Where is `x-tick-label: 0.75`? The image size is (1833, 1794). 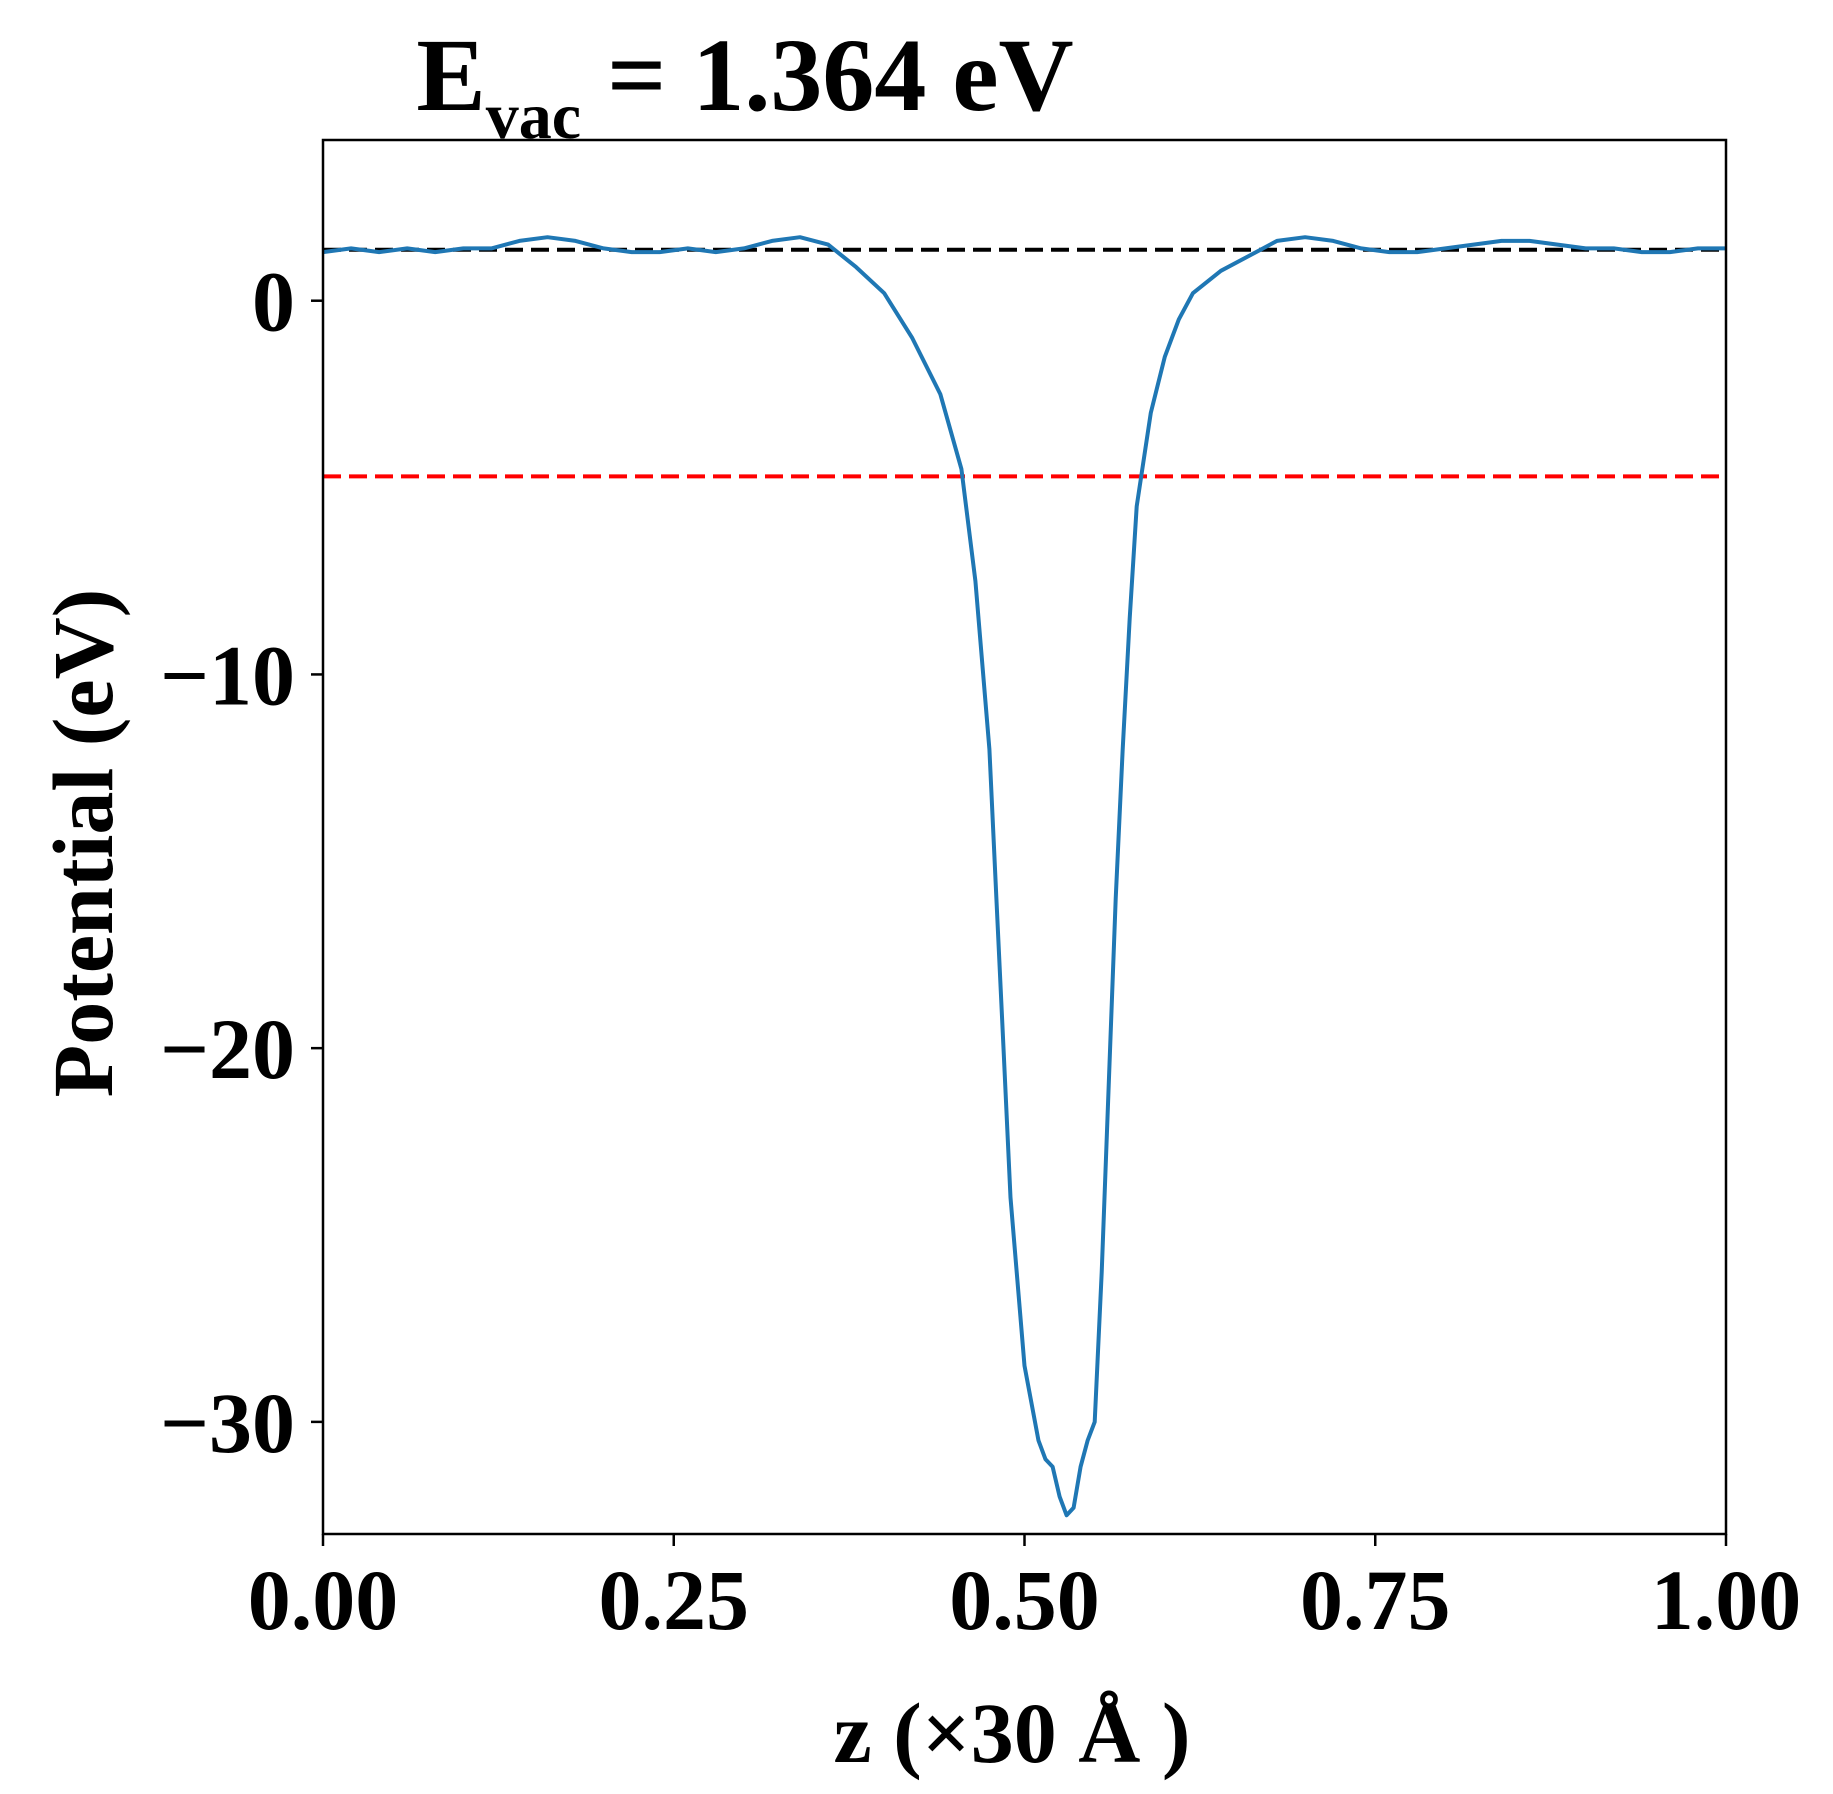
x-tick-label: 0.75 is located at coordinates (1375, 1600).